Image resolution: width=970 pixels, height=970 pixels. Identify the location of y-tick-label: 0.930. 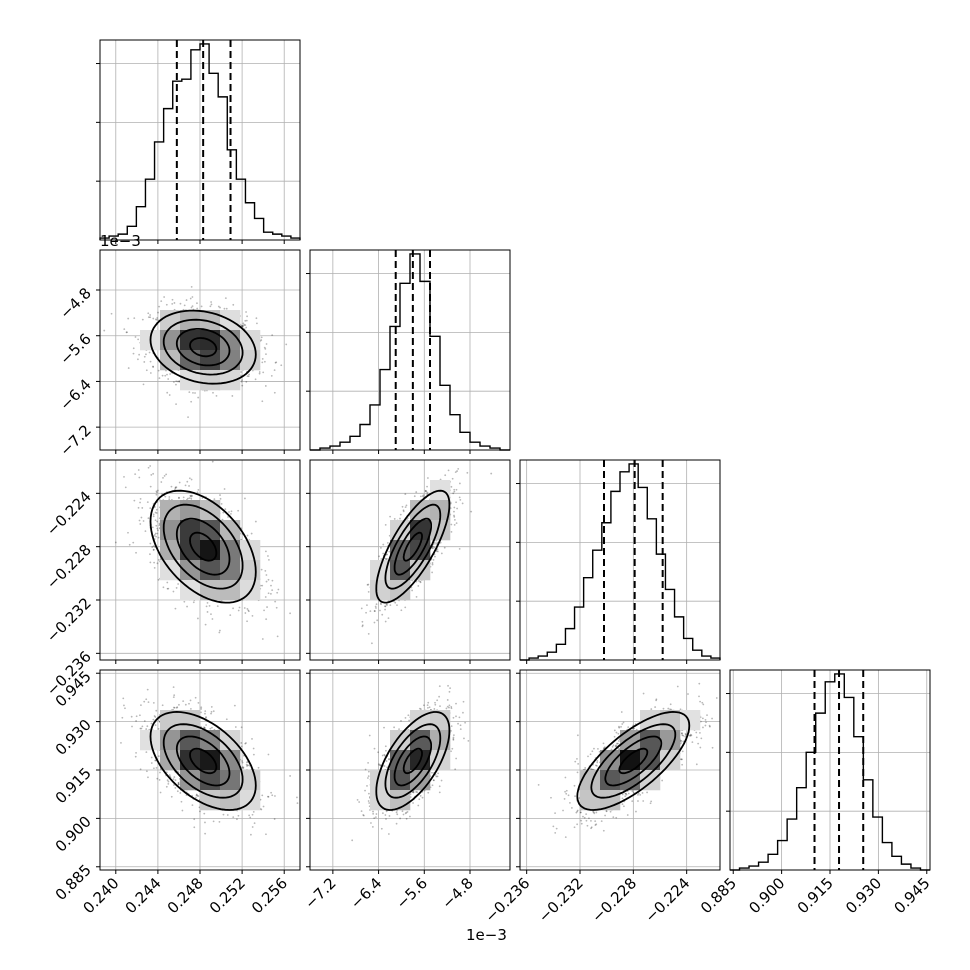
(73, 737).